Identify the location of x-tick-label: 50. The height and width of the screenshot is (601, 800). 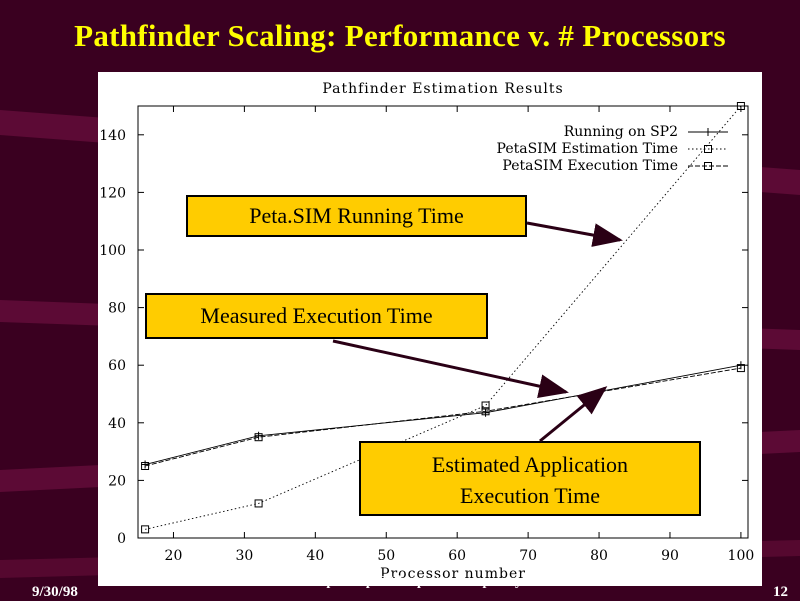
(386, 556).